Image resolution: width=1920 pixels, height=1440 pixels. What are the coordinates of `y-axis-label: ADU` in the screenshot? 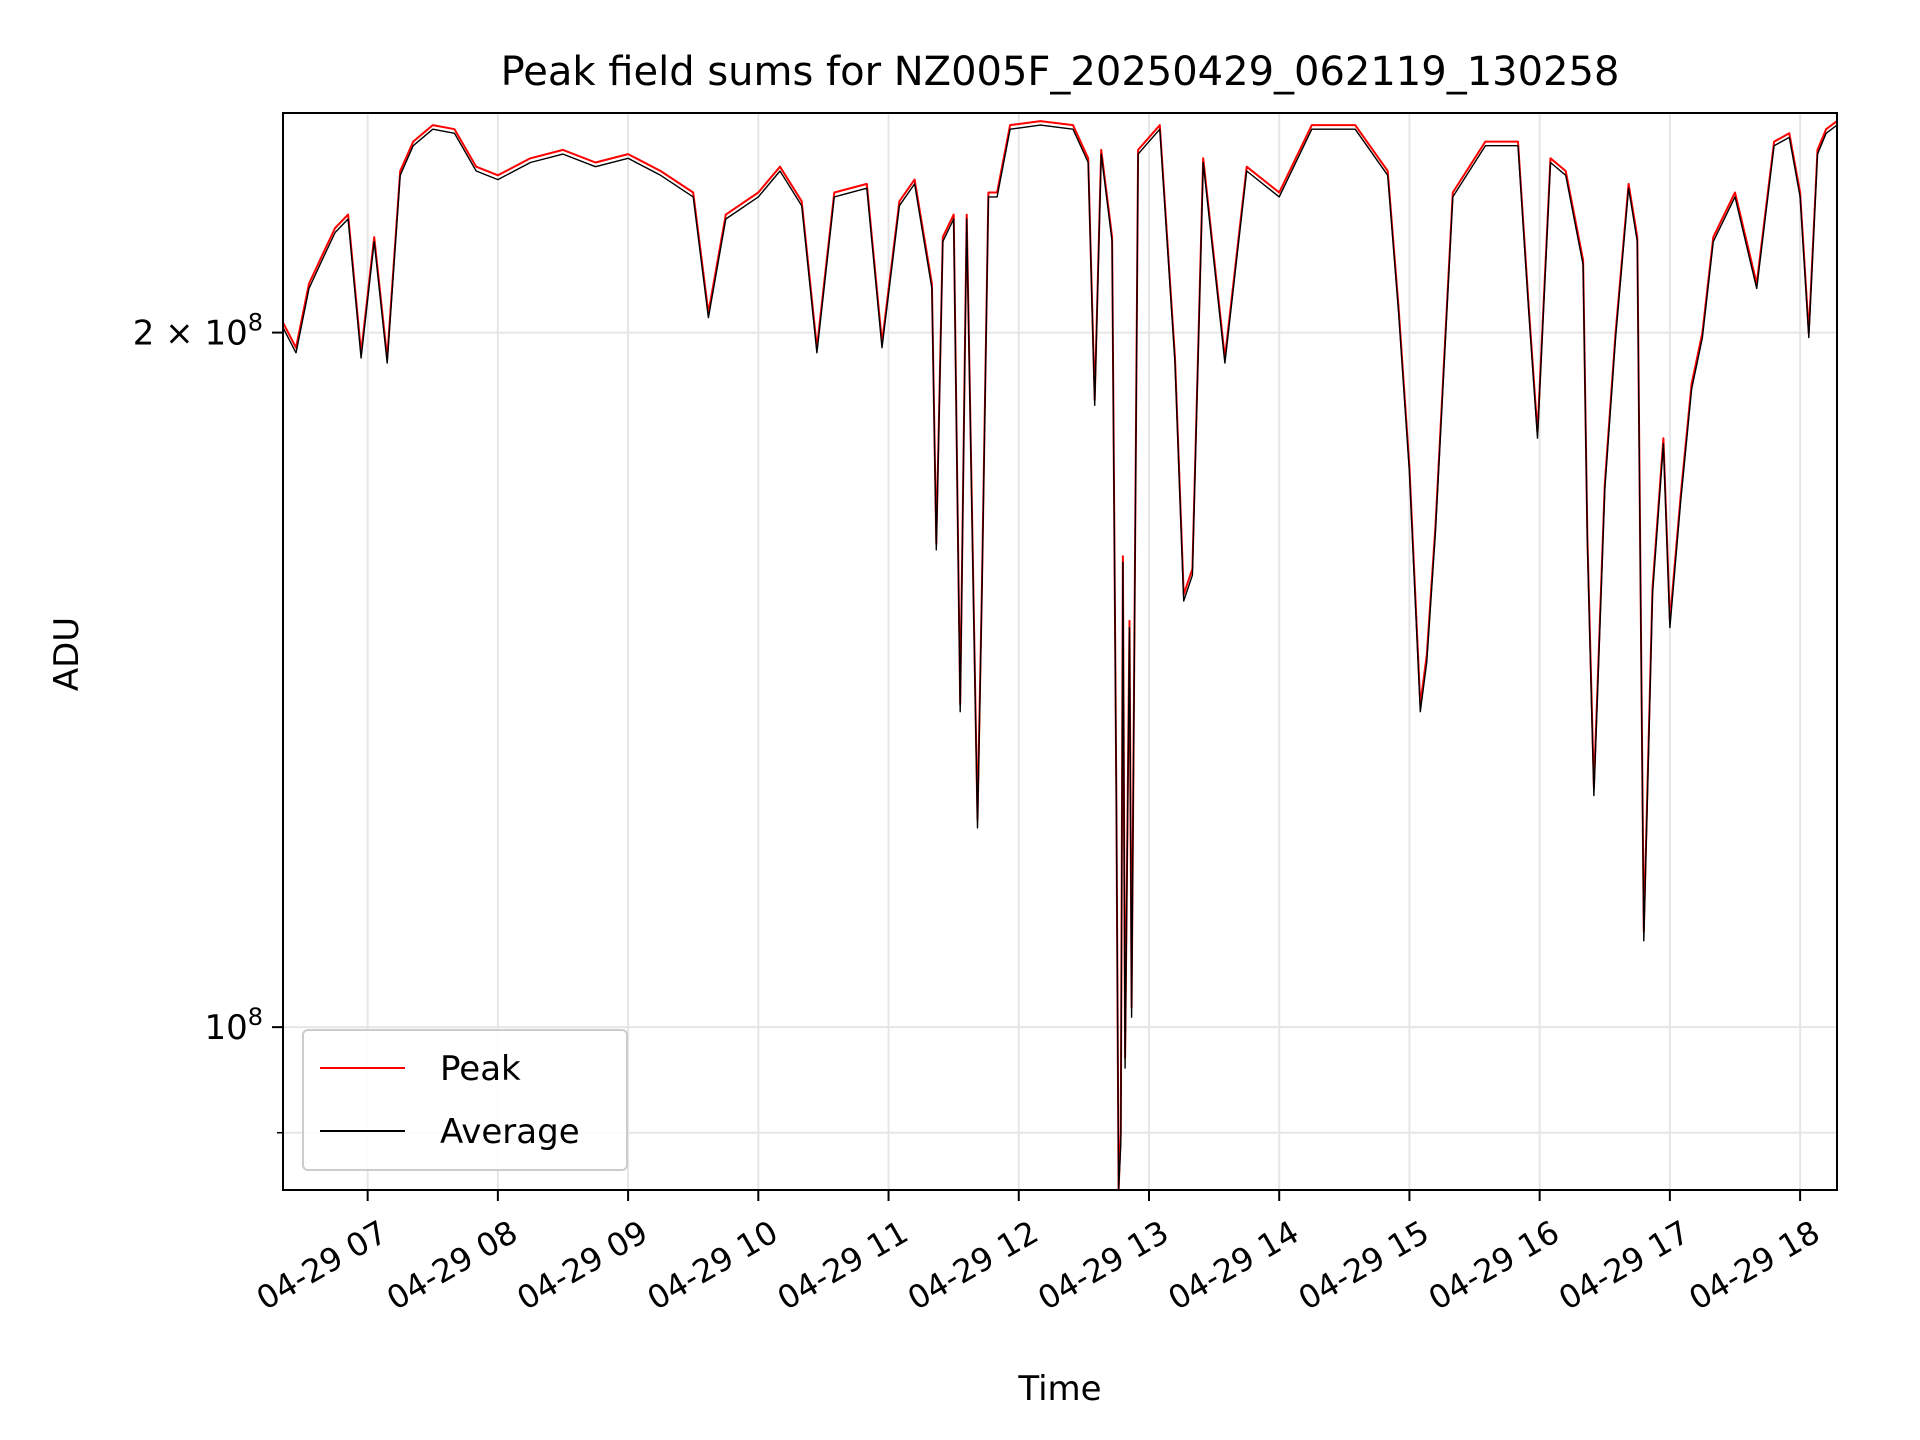 It's located at (67, 654).